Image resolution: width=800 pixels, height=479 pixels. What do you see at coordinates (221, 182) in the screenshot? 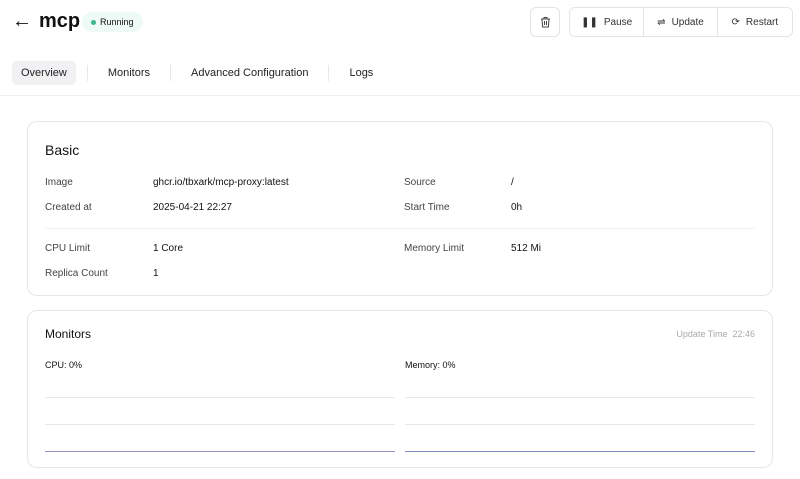
I see `image-value: ghcr.io/tbxark/mcp-proxy:latest` at bounding box center [221, 182].